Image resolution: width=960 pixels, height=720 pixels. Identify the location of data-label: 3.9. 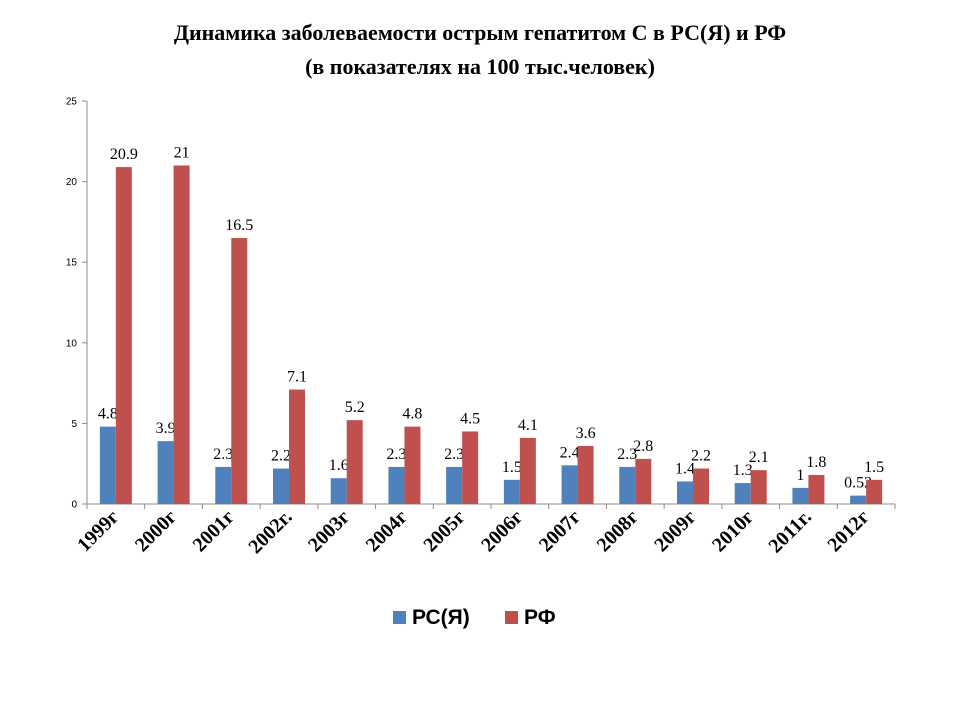
(166, 428).